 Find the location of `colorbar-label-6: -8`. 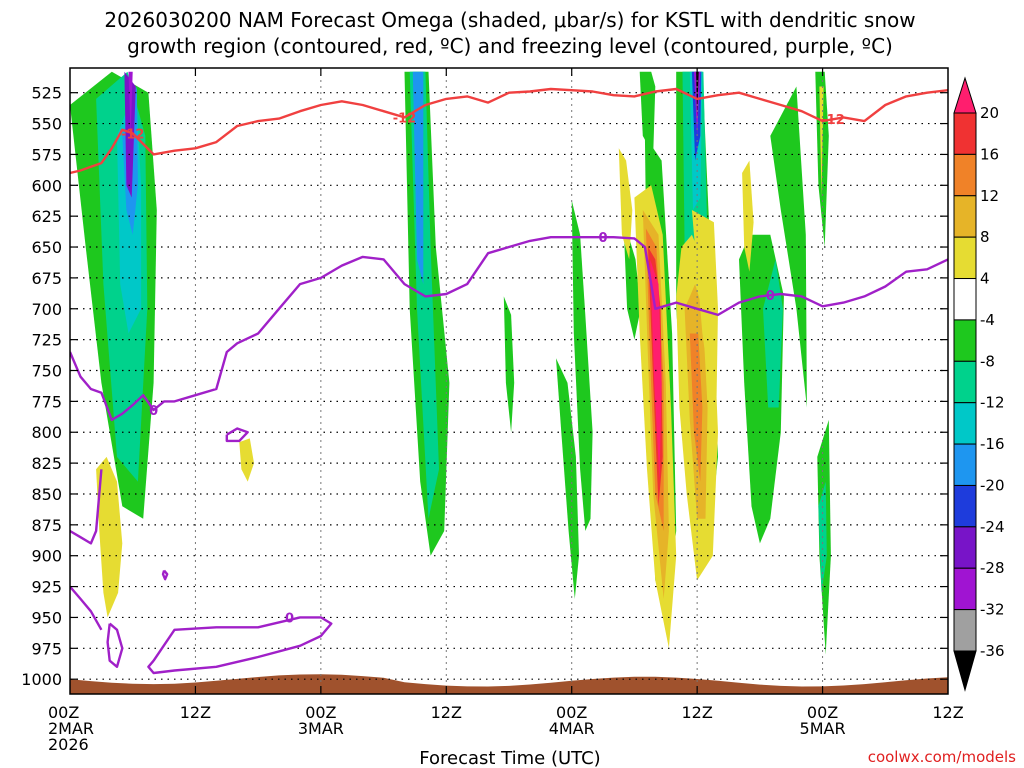

colorbar-label-6: -8 is located at coordinates (987, 361).